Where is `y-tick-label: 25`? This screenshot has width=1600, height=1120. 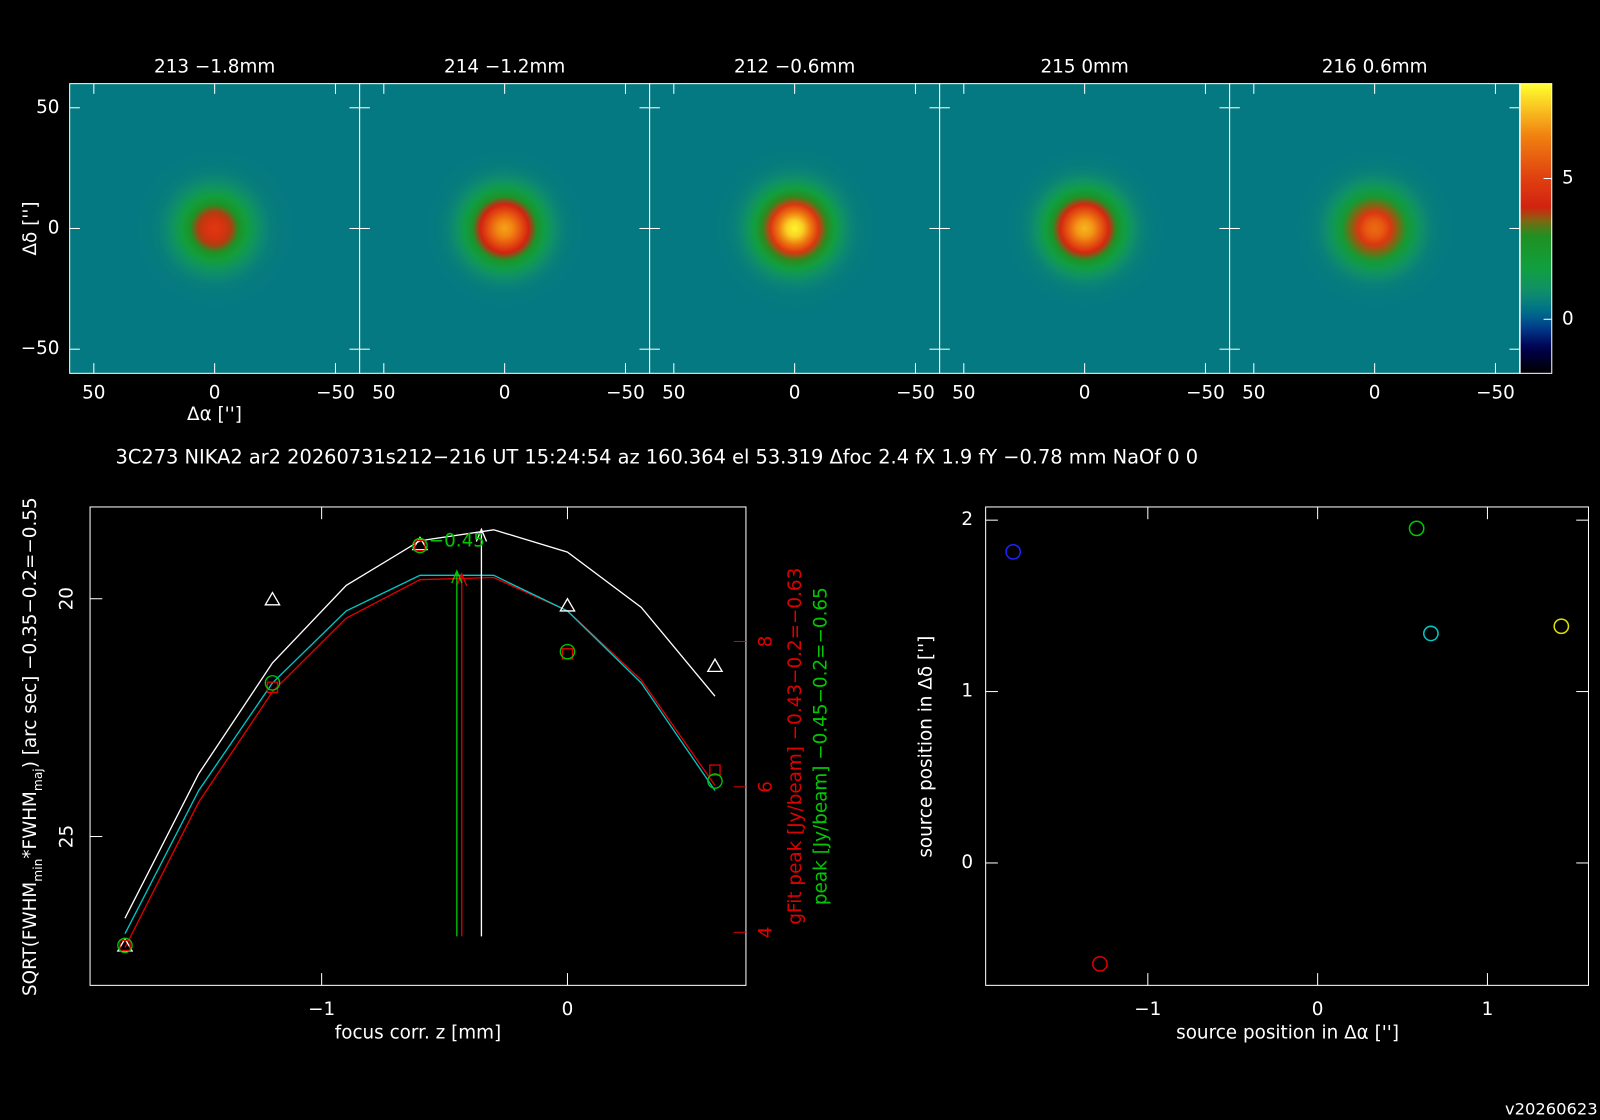
y-tick-label: 25 is located at coordinates (67, 836).